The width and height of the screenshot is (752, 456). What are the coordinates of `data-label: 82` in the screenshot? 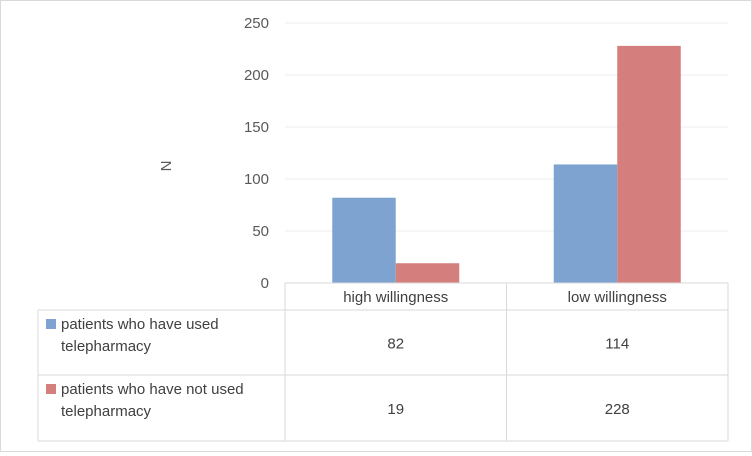 It's located at (395, 344).